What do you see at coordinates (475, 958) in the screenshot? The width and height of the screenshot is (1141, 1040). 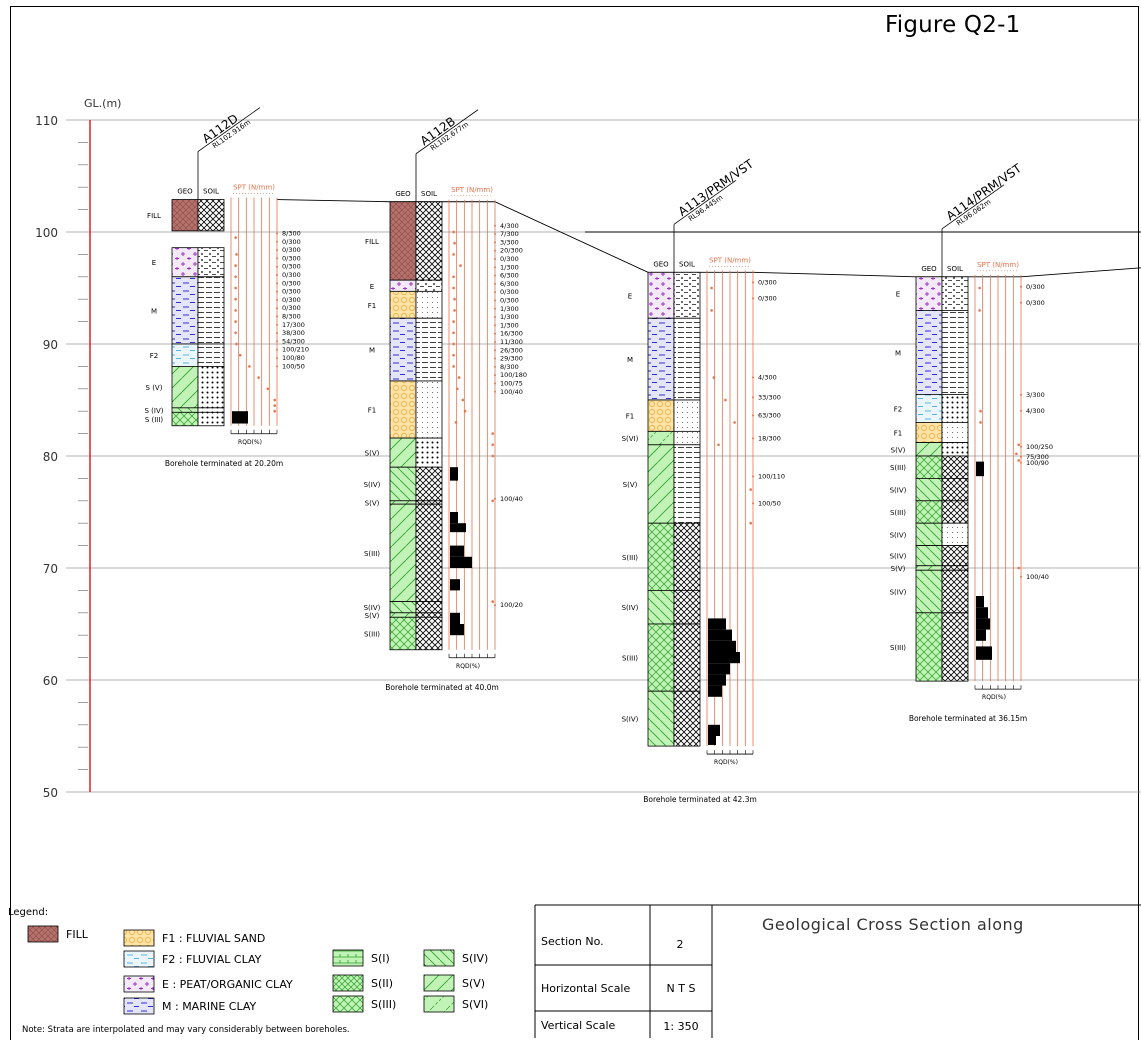 I see `legend-label: S(IV)` at bounding box center [475, 958].